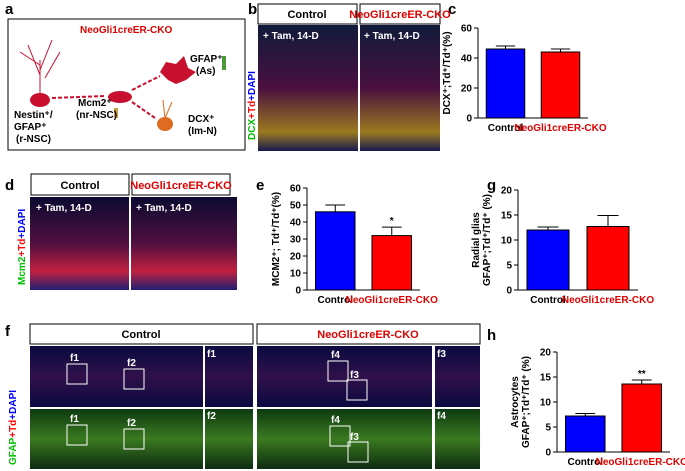 The image size is (685, 471). I want to click on significance: *, so click(392, 221).